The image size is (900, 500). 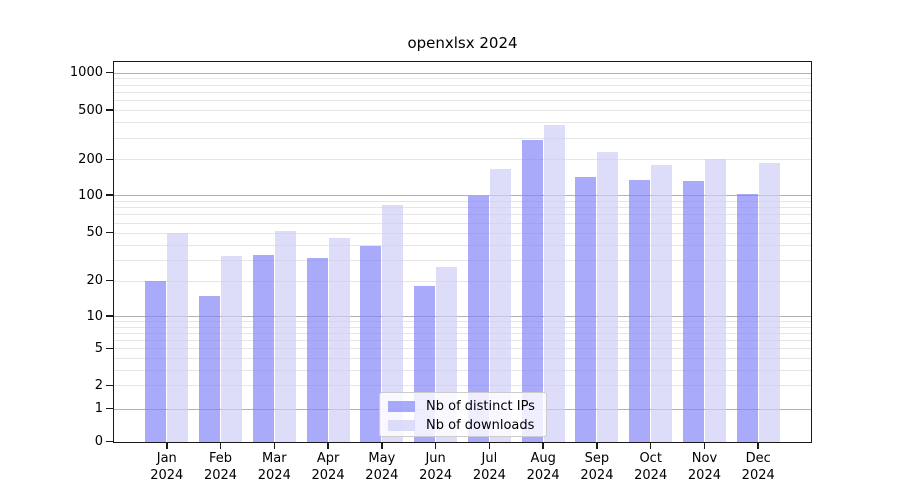 I want to click on legend-item-distinct-ips: Nb of distinct IPs, so click(x=463, y=406).